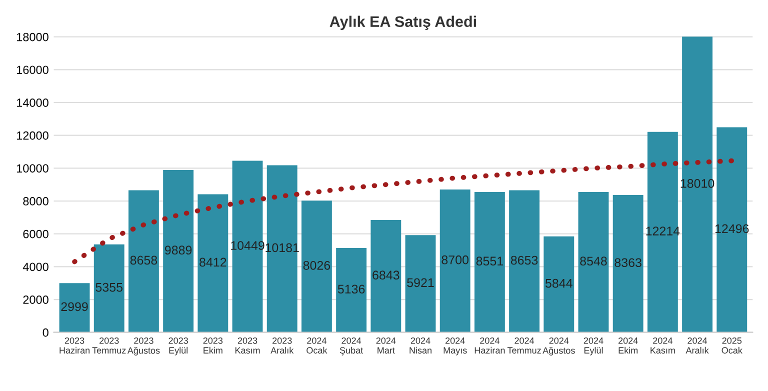 The height and width of the screenshot is (391, 768). Describe the element at coordinates (594, 346) in the screenshot. I see `x-tick-label: 2024 Eylül` at that location.